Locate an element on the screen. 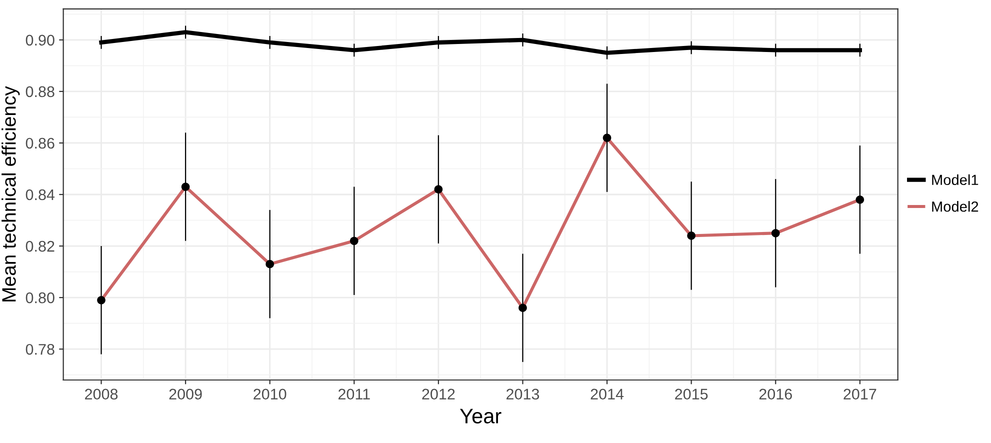  x-tick-label: 2009 is located at coordinates (185, 394).